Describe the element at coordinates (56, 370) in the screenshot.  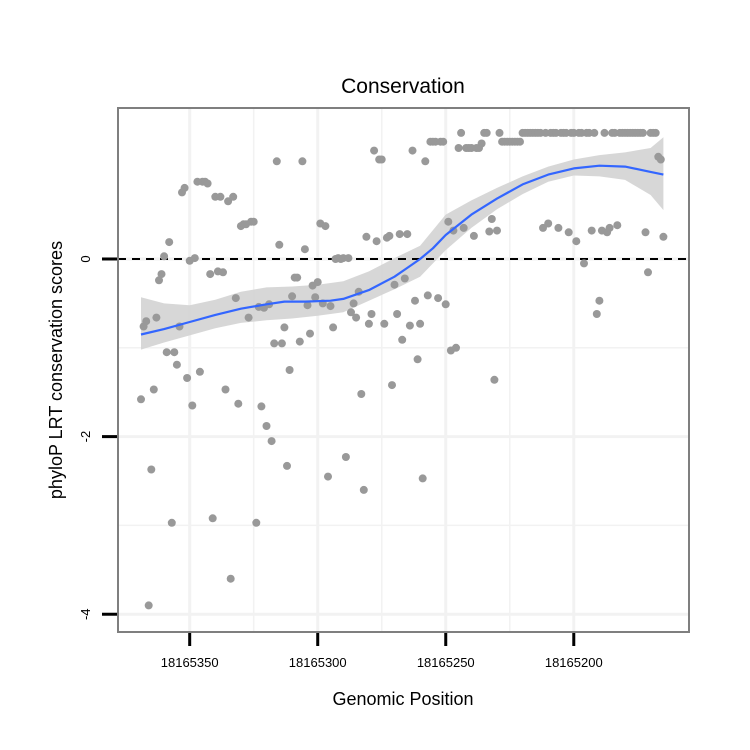
I see `y-axis-title: phyloP LRT conservation scores` at that location.